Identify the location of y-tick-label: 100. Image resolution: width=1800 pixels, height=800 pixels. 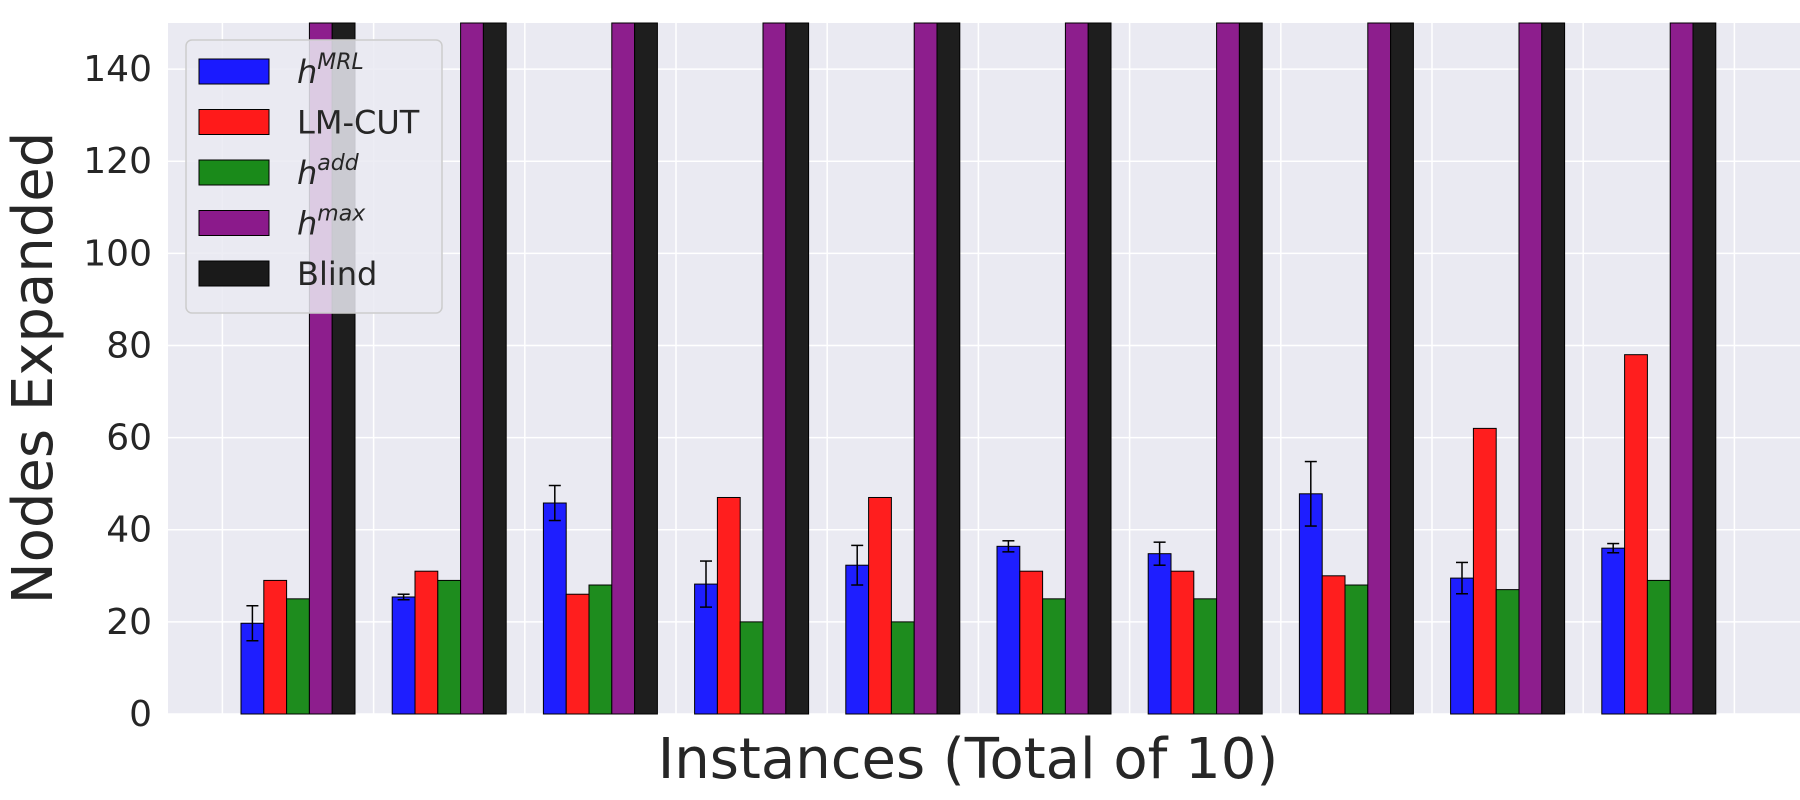
(117, 253).